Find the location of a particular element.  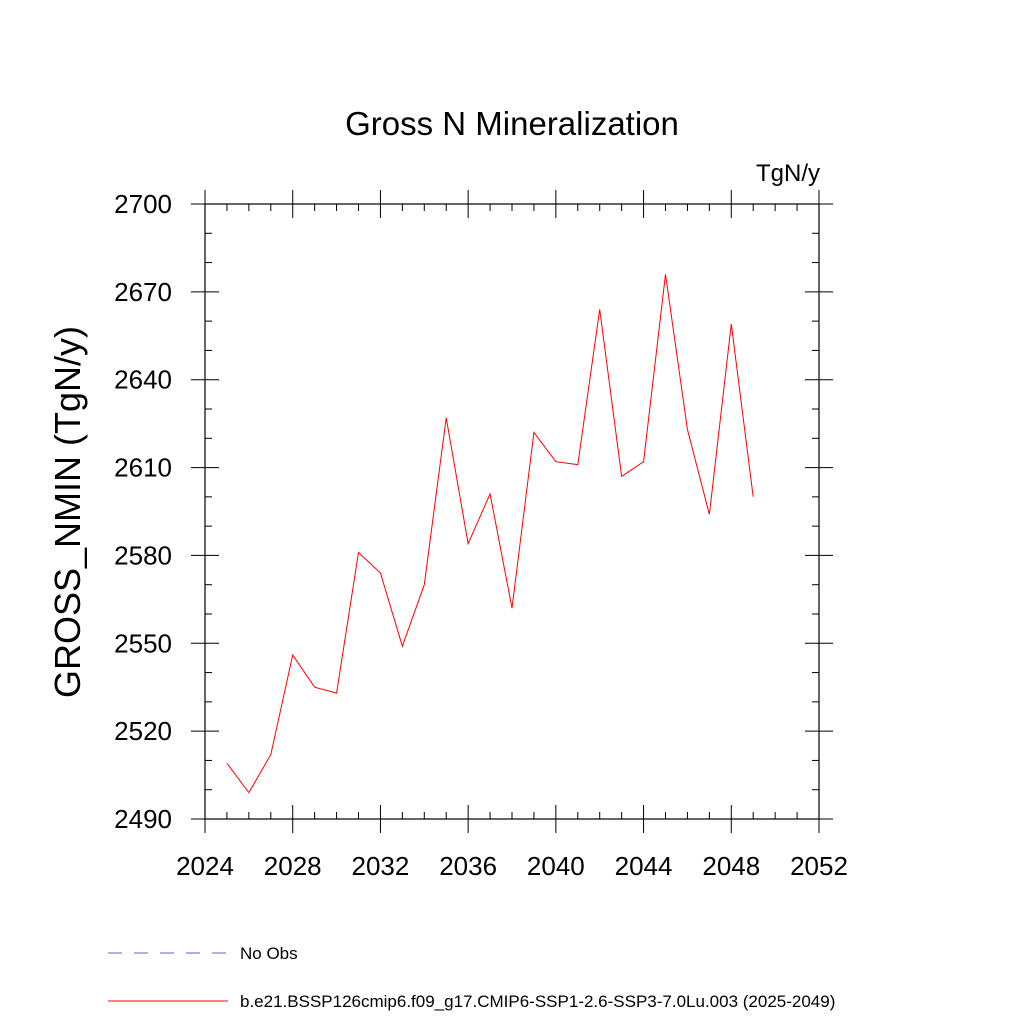

units-label: TgN/y is located at coordinates (788, 173).